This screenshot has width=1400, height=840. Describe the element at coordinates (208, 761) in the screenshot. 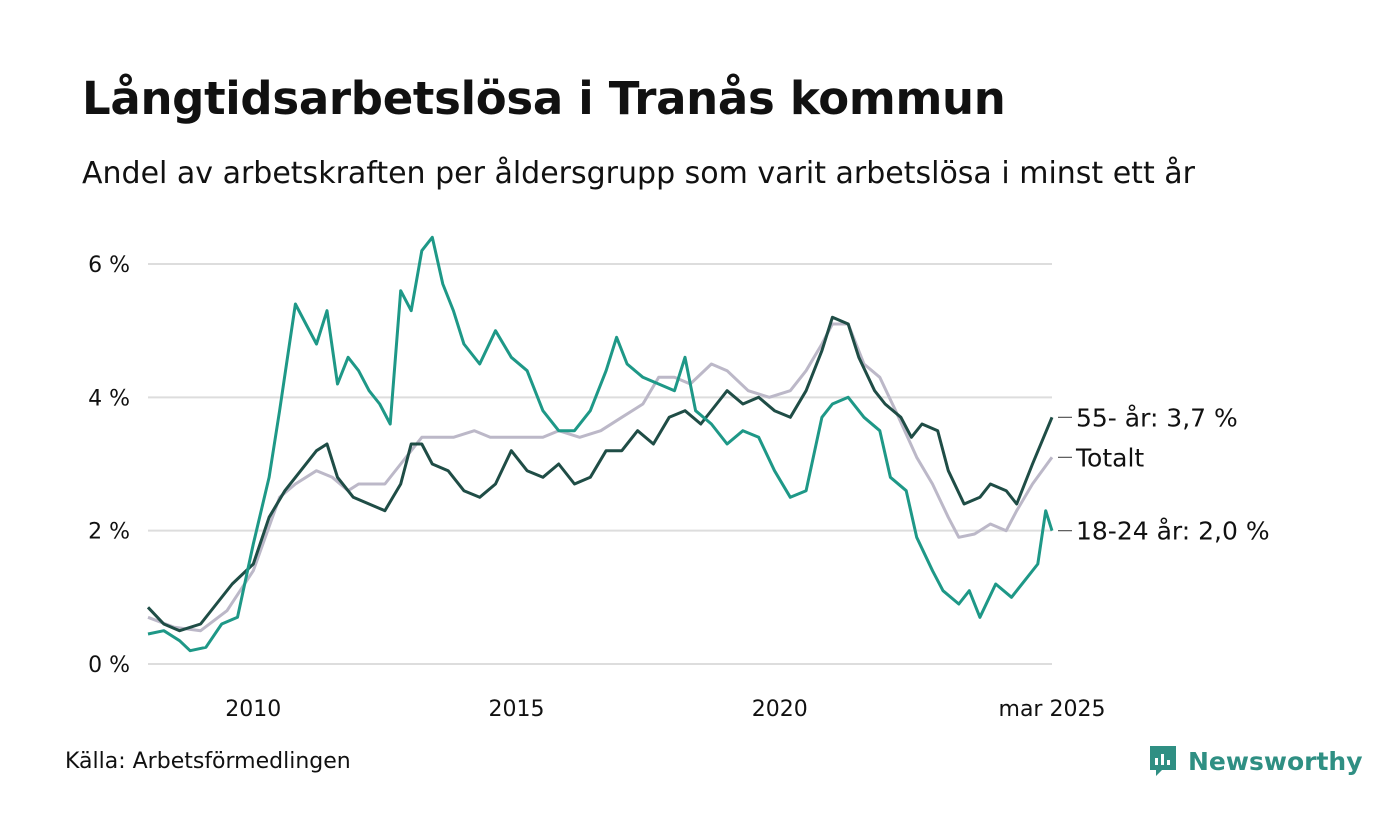

I see `source-note: Källa: Arbetsförmedlingen` at that location.